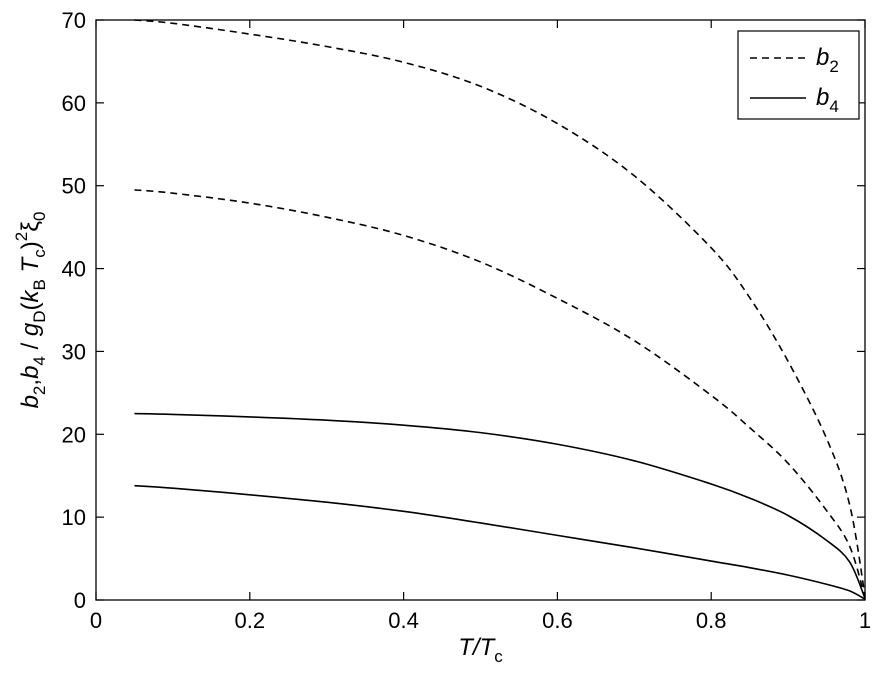 The width and height of the screenshot is (879, 677). Describe the element at coordinates (798, 75) in the screenshot. I see `legend-box` at that location.